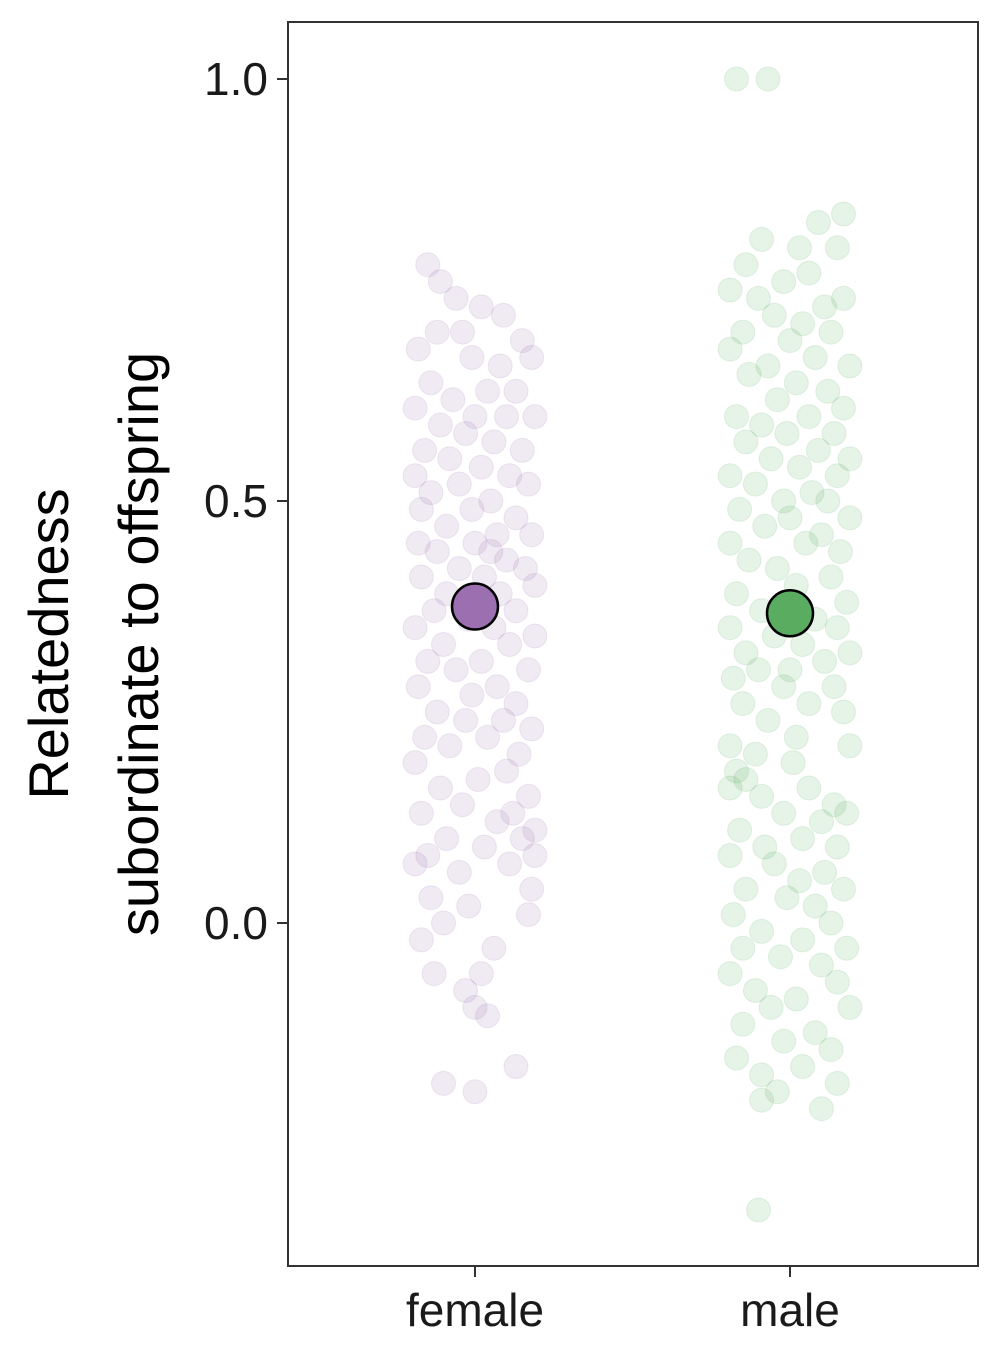 The height and width of the screenshot is (1358, 1003). Describe the element at coordinates (475, 1310) in the screenshot. I see `x-tick-label-female: female` at that location.